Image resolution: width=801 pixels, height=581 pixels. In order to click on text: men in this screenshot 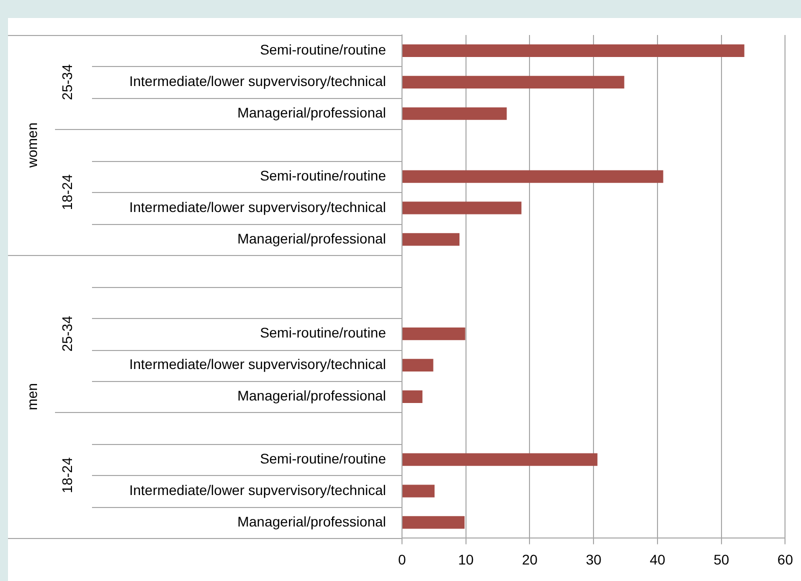, I will do `click(32, 396)`.